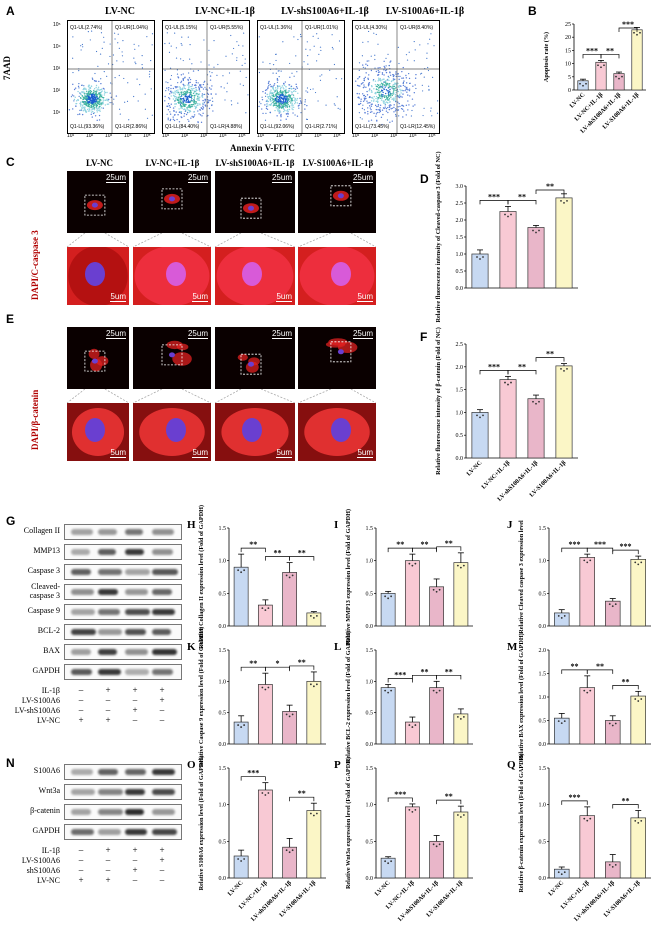 Image resolution: width=660 pixels, height=933 pixels. What do you see at coordinates (44, 591) in the screenshot?
I see `blot-label: Cleaved- caspase 3` at bounding box center [44, 591].